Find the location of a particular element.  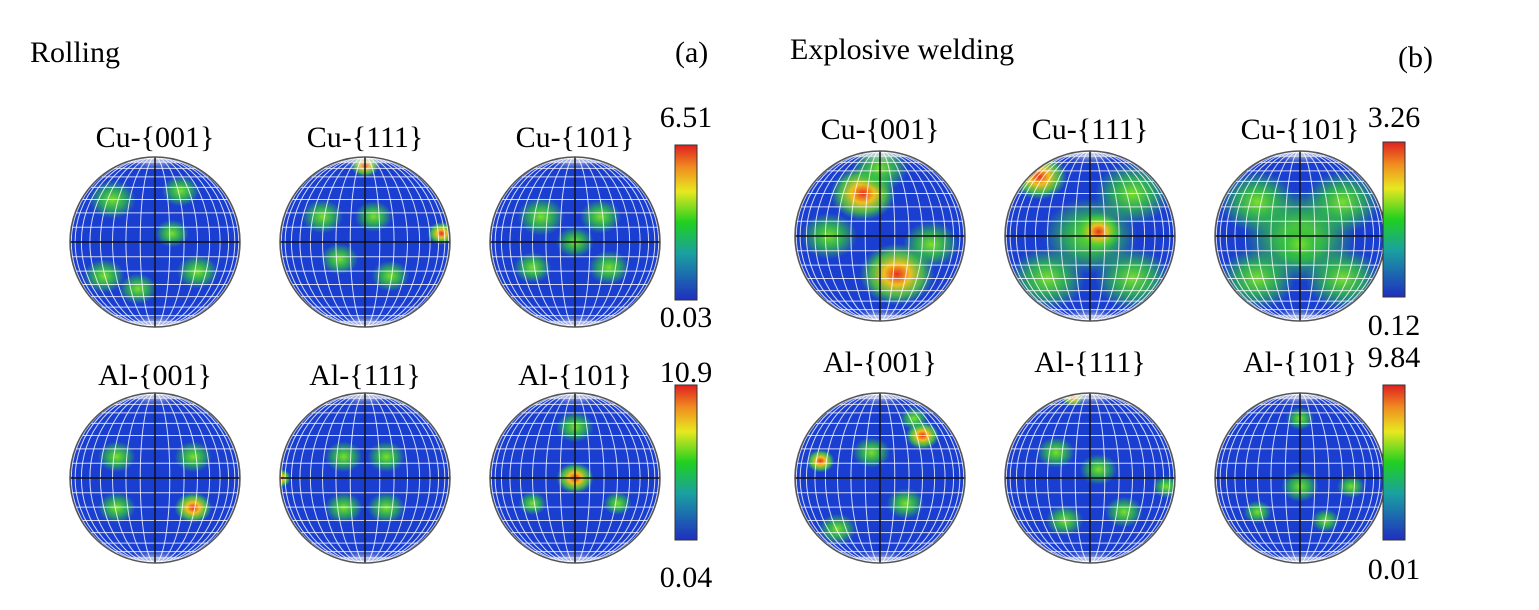

colorbar-min: 0.01 is located at coordinates (1394, 569).